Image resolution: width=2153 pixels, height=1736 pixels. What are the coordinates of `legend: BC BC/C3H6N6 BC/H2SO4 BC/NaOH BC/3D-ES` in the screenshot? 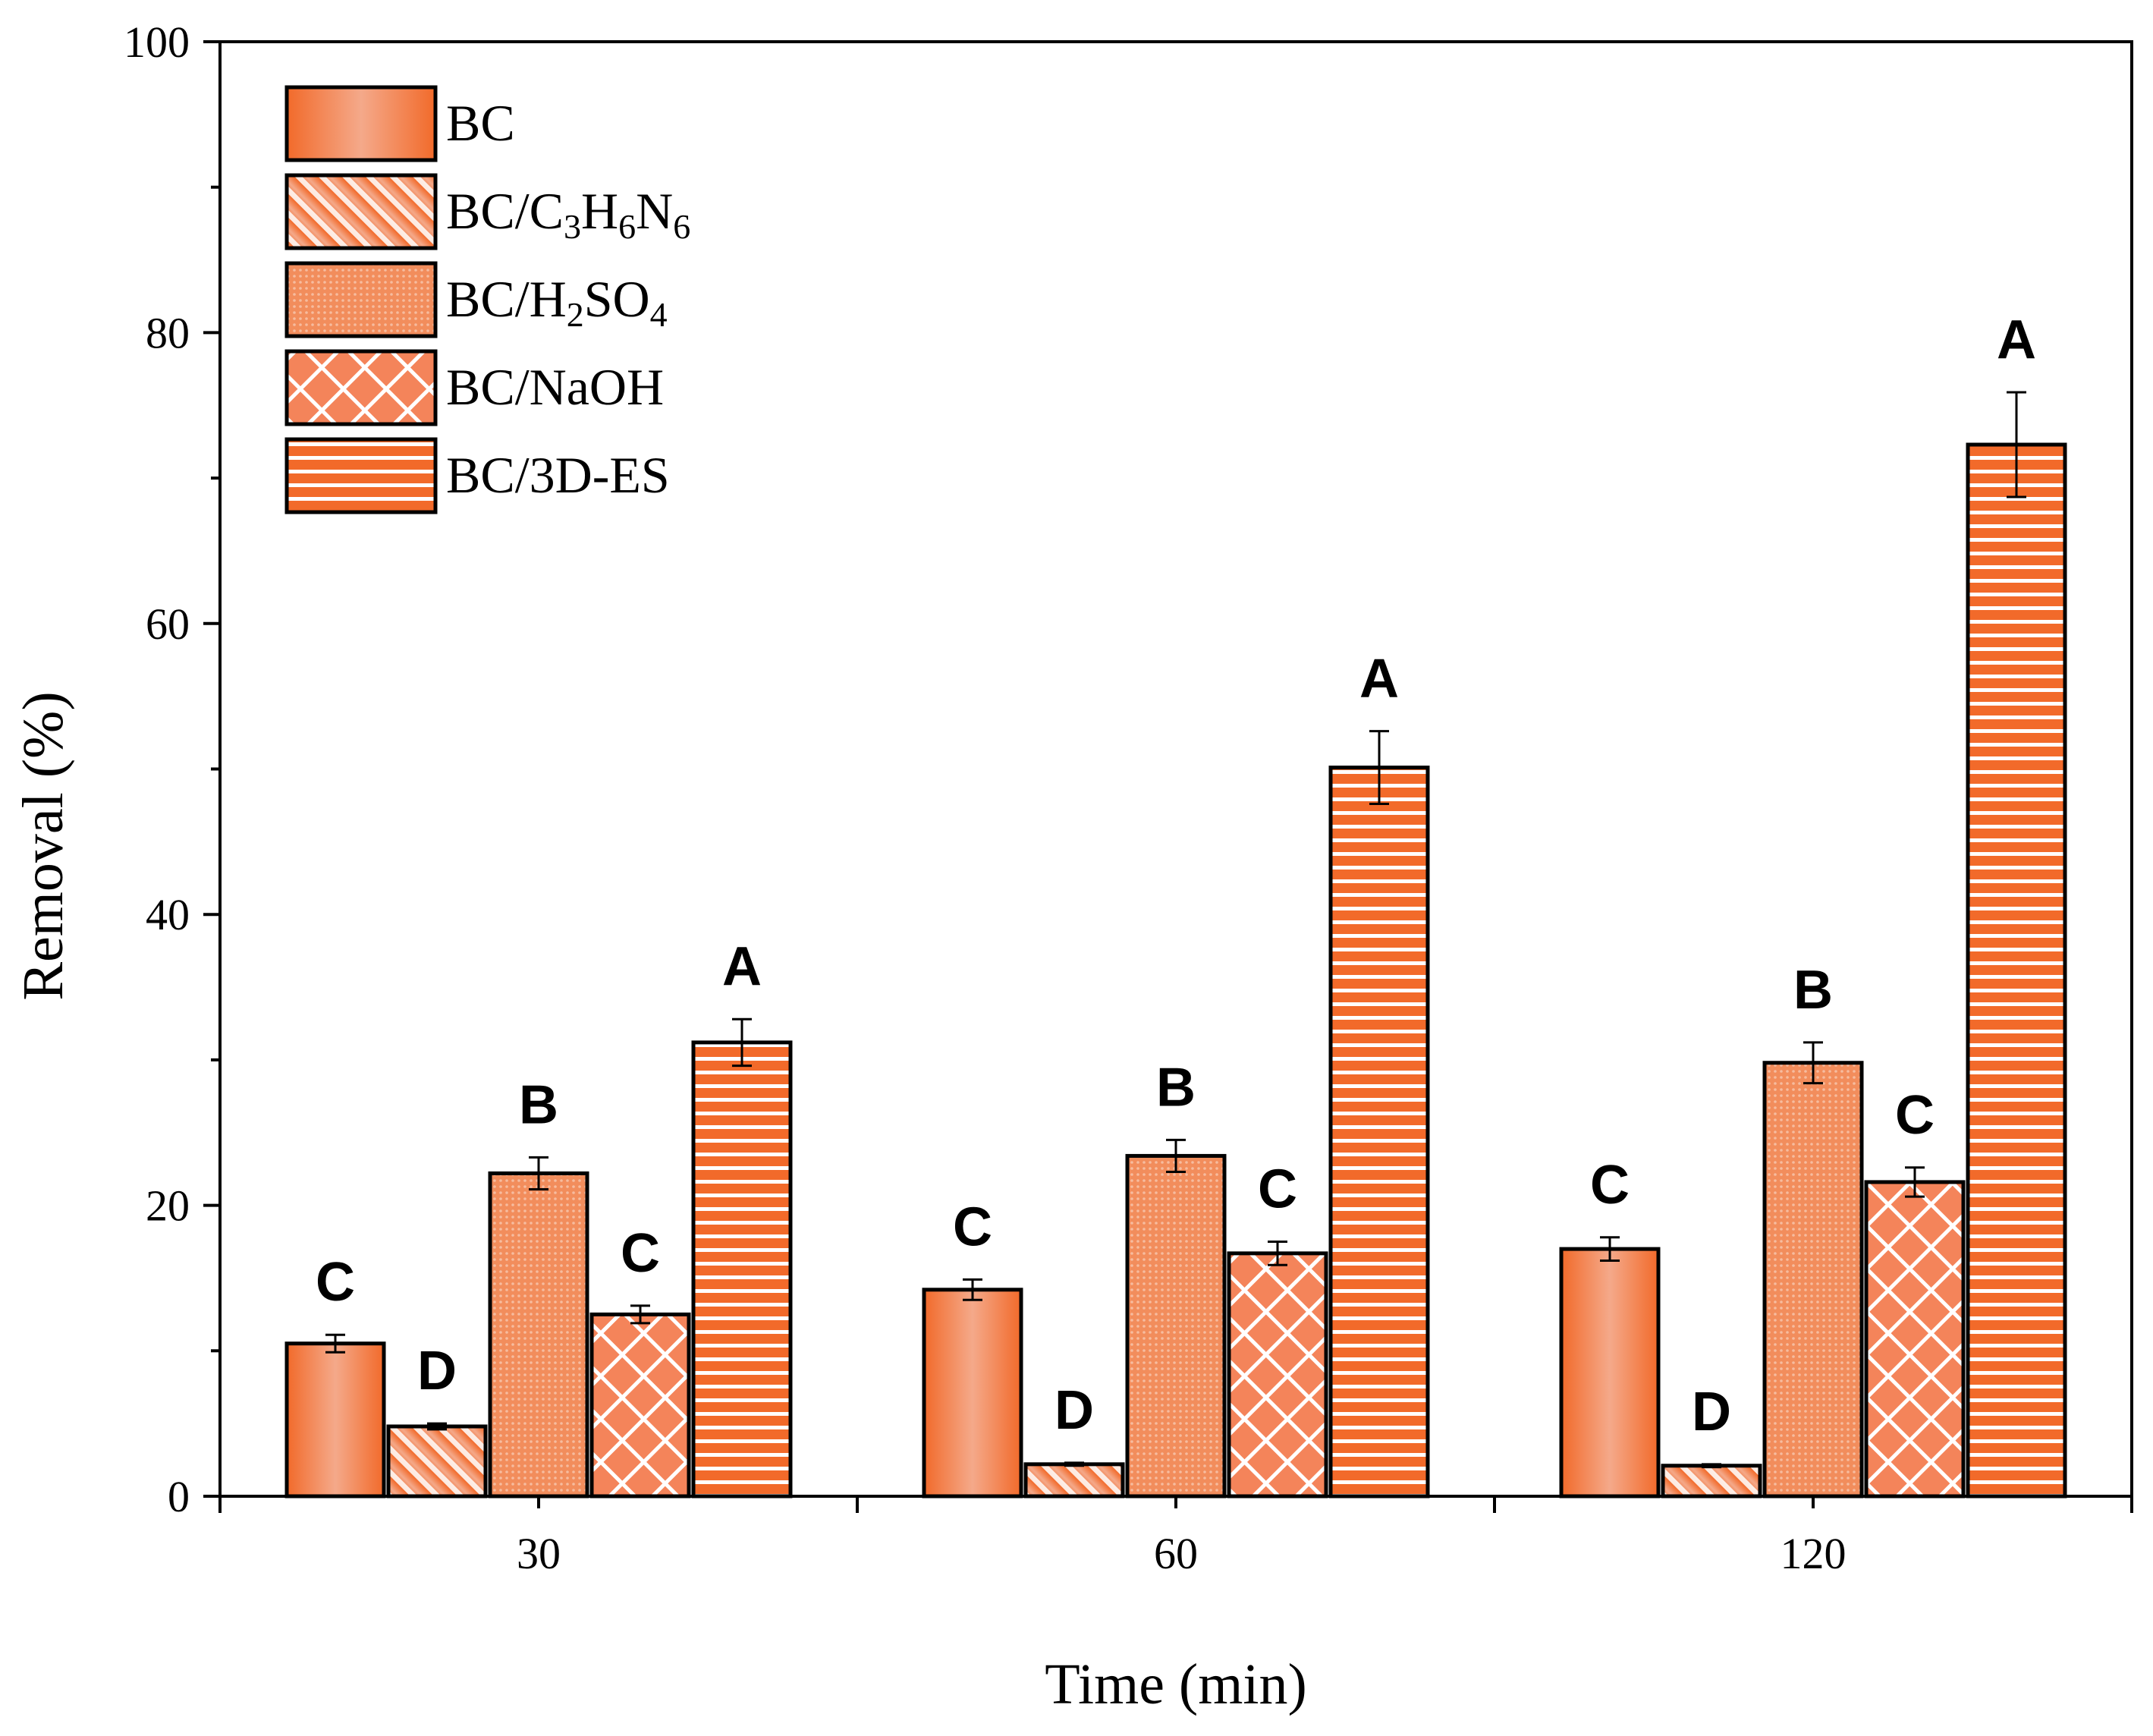 It's located at (487, 299).